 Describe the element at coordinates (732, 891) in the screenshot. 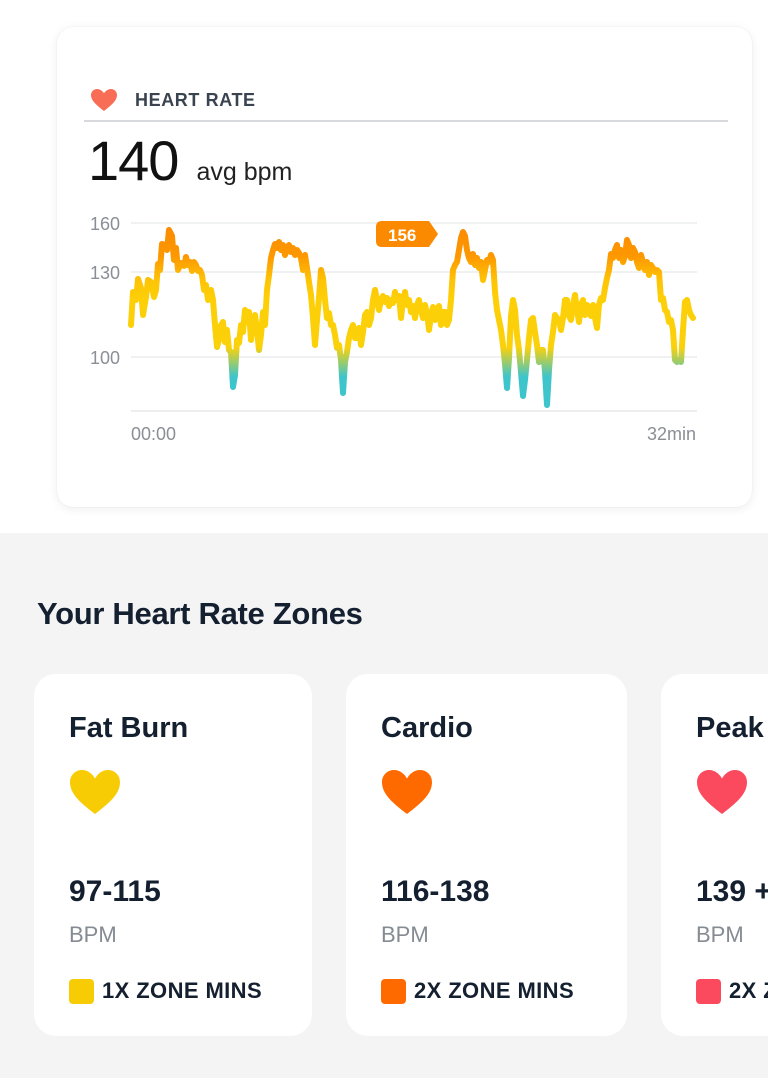

I see `zone-bpm-range: 139 +` at that location.